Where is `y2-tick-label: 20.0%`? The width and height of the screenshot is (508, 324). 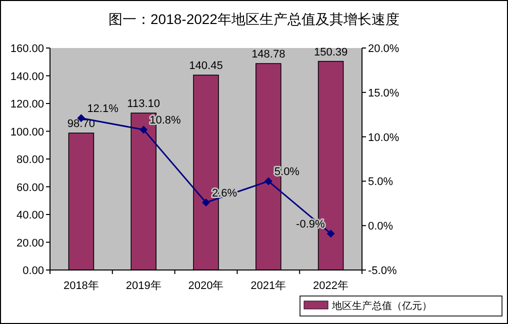
y2-tick-label: 20.0% is located at coordinates (384, 49).